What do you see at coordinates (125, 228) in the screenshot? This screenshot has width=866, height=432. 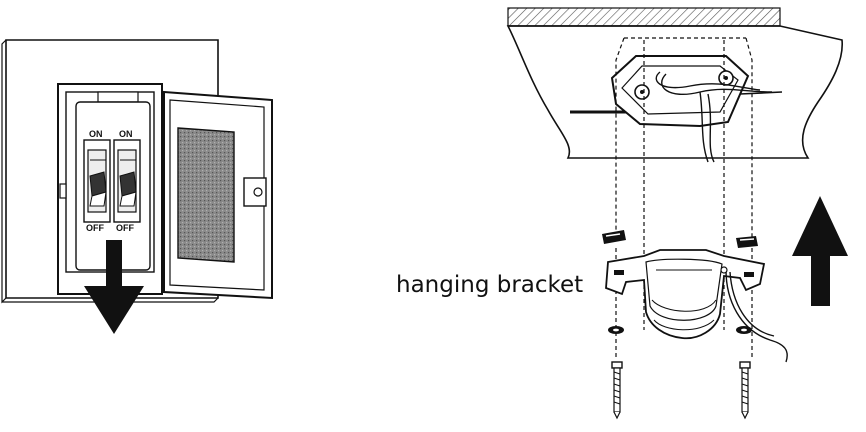 I see `switch-2-off-label: OFF` at bounding box center [125, 228].